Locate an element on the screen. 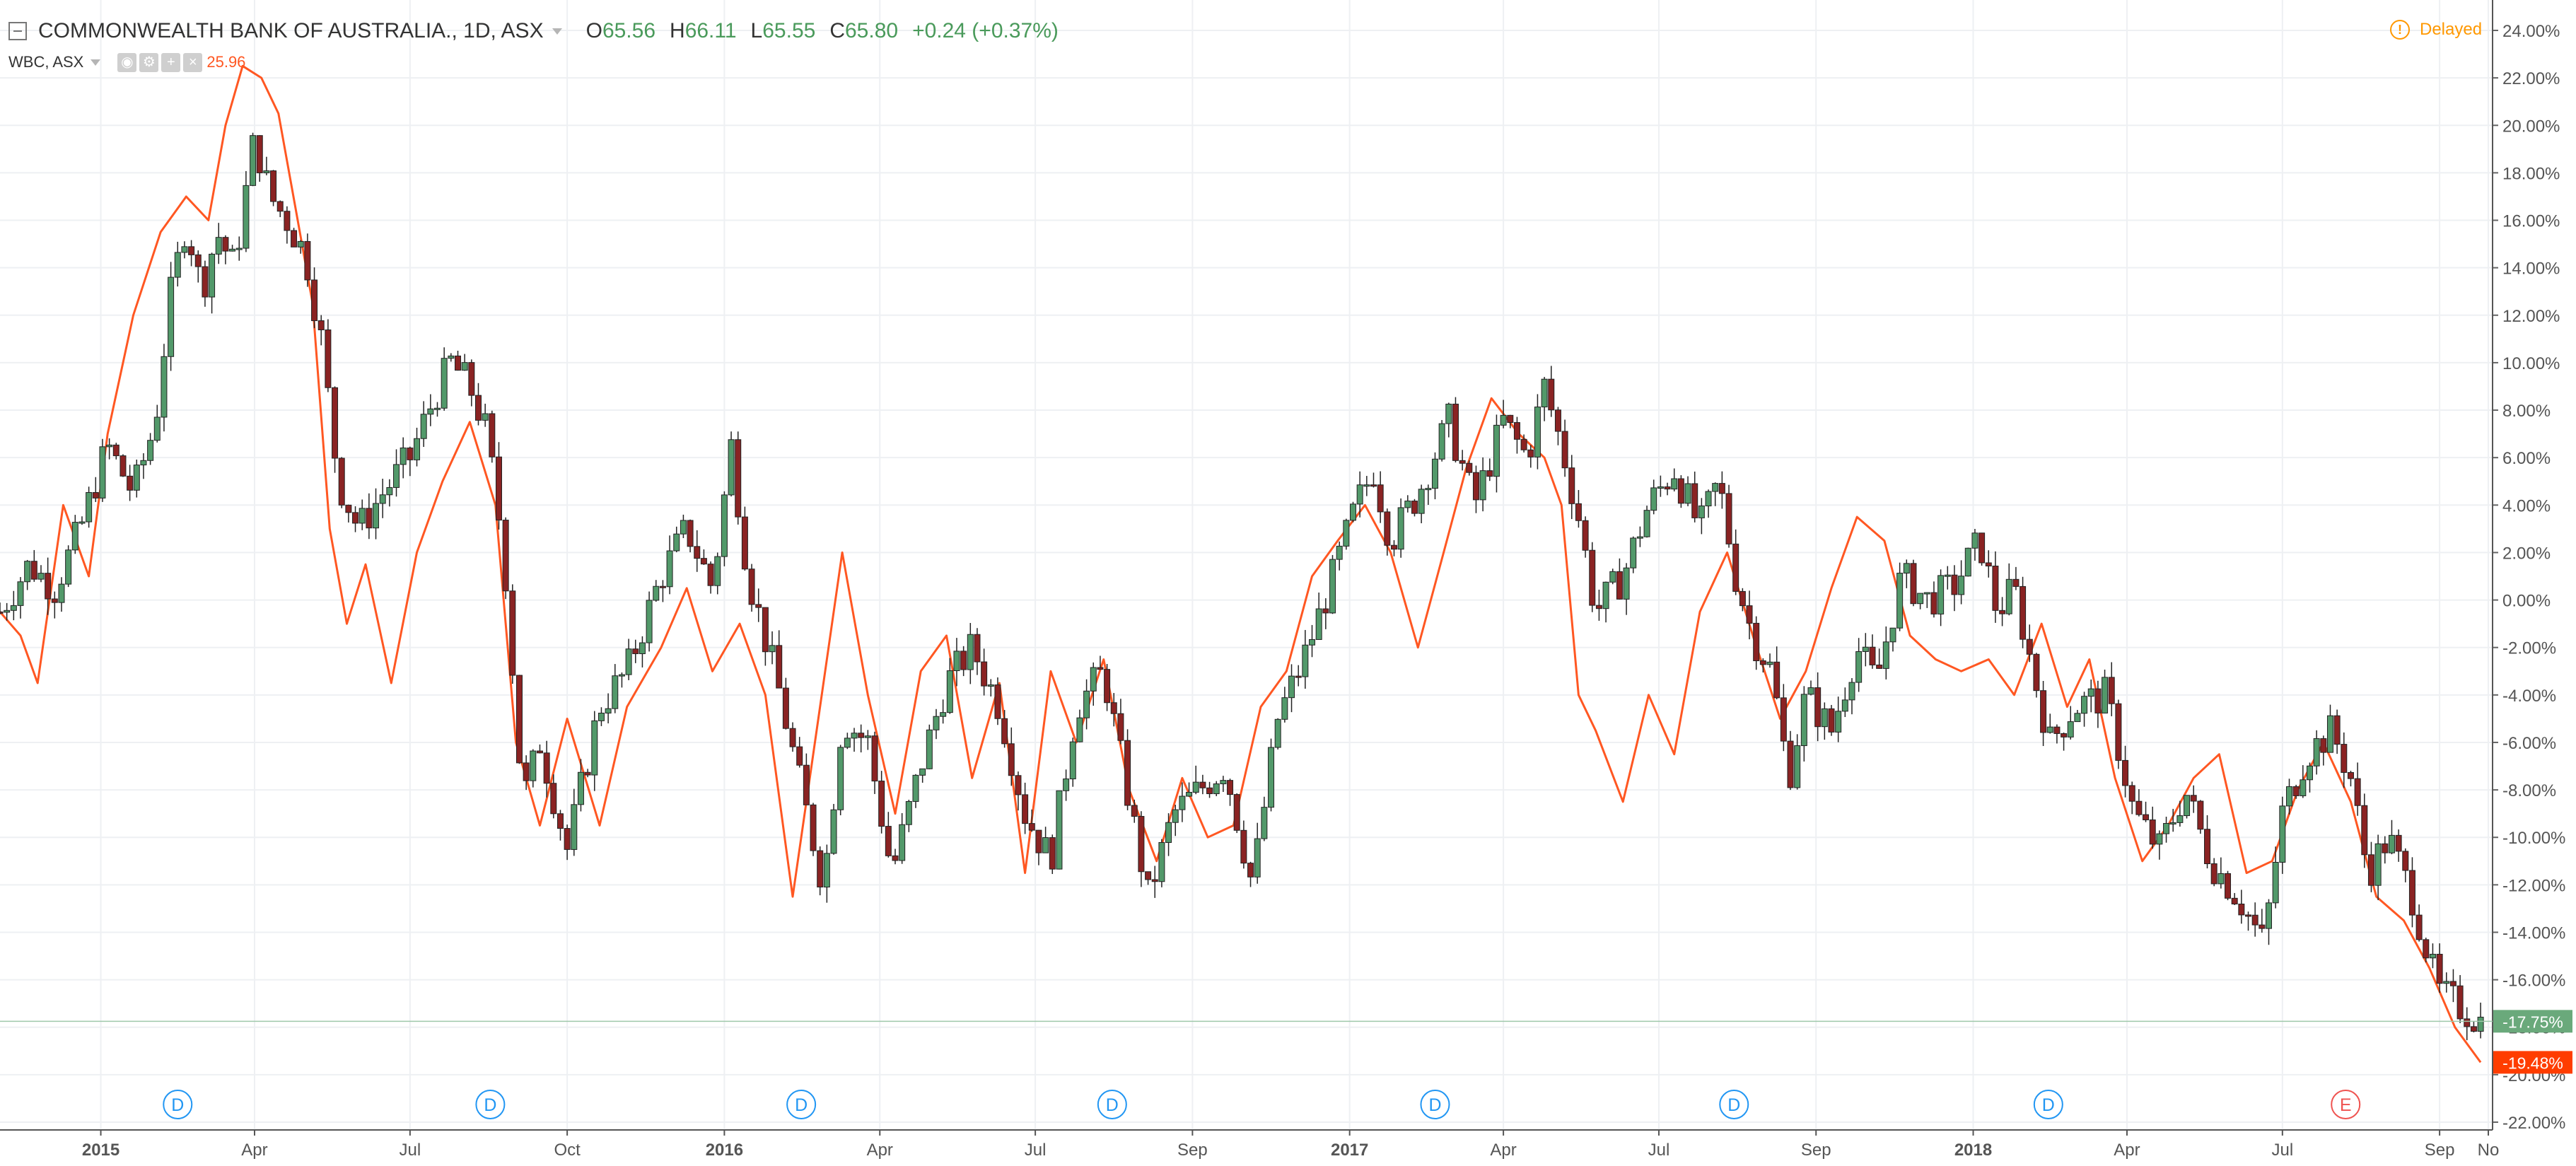 This screenshot has width=2576, height=1166. x-tick-label: Jul is located at coordinates (1036, 1151).